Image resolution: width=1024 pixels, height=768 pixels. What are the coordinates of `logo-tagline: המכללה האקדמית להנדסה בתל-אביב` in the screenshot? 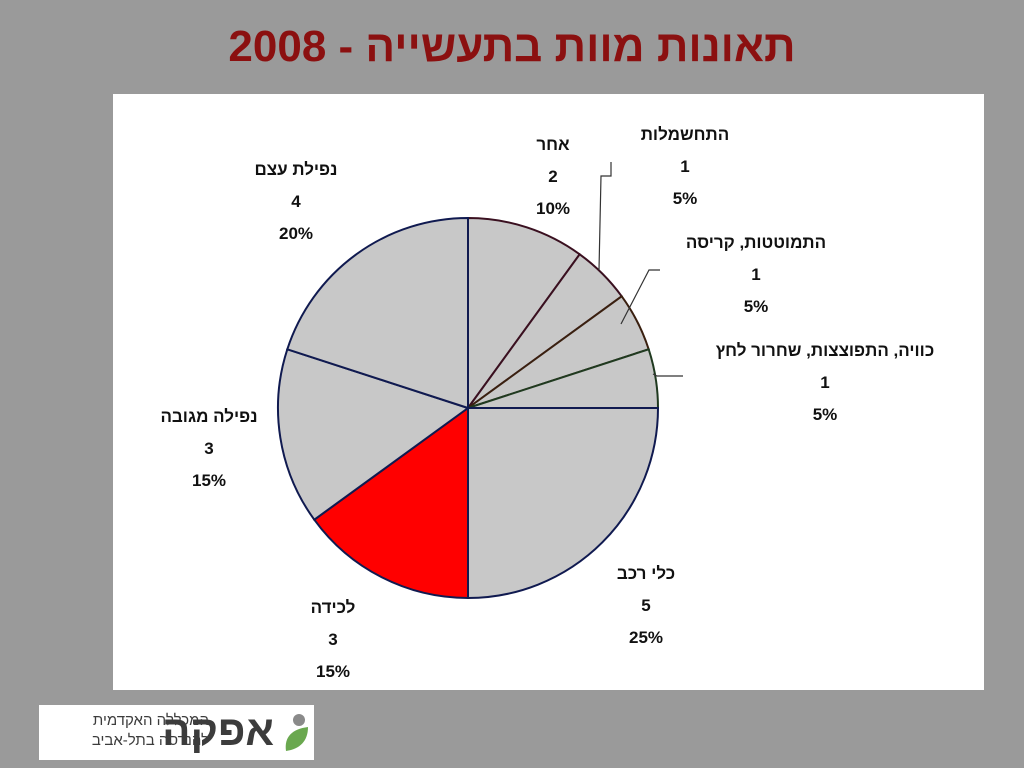 It's located at (125, 731).